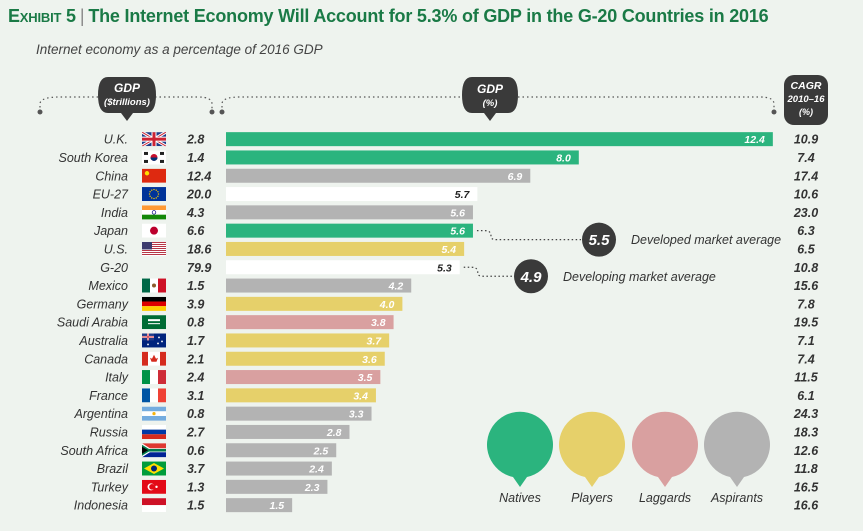  Describe the element at coordinates (665, 498) in the screenshot. I see `legend-label: Laggards` at that location.